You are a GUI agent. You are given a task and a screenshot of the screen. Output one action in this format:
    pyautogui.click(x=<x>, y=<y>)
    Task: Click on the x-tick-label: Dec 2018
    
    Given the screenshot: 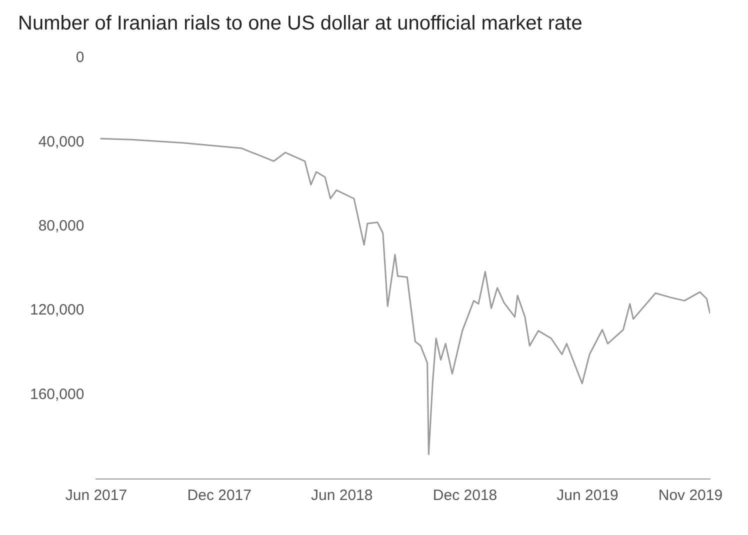 What is the action you would take?
    pyautogui.click(x=465, y=495)
    